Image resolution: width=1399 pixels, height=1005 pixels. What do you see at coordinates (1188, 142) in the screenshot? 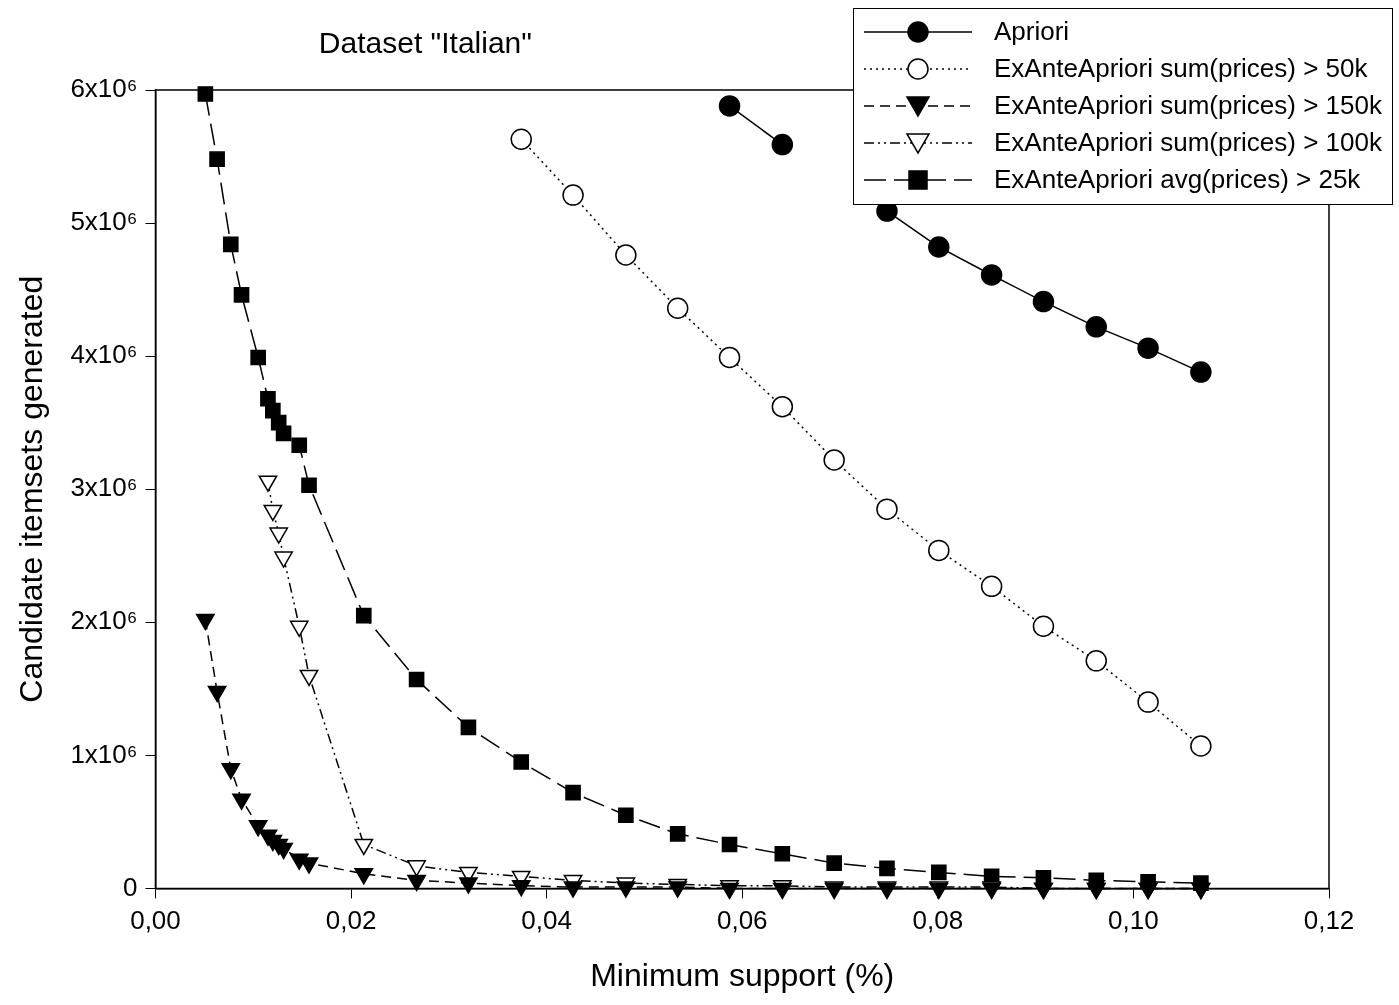
I see `legend-label: ExAnteApriori sum(prices) > 100k` at bounding box center [1188, 142].